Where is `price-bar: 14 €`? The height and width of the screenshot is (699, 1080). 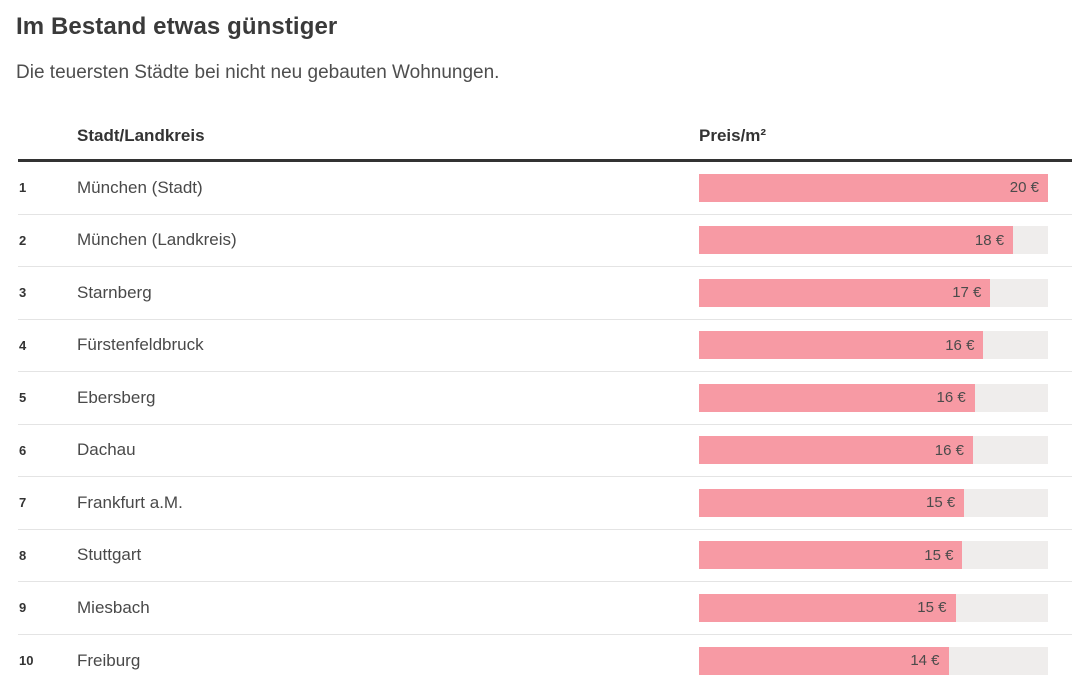 price-bar: 14 € is located at coordinates (824, 660).